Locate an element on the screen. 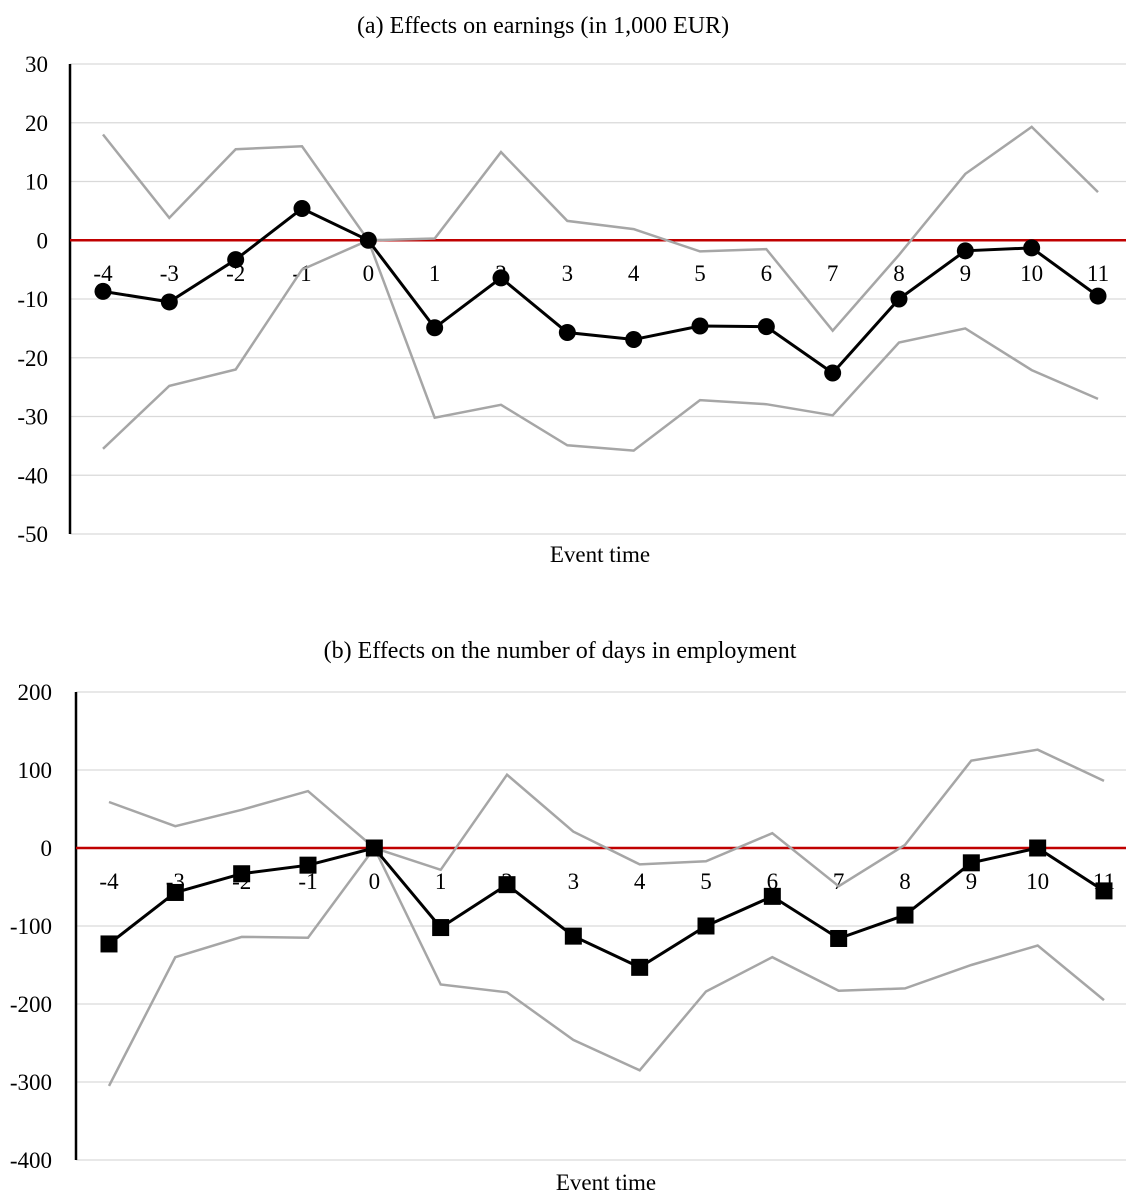 Image resolution: width=1126 pixels, height=1195 pixels. y-tick-label: -100 is located at coordinates (31, 926).